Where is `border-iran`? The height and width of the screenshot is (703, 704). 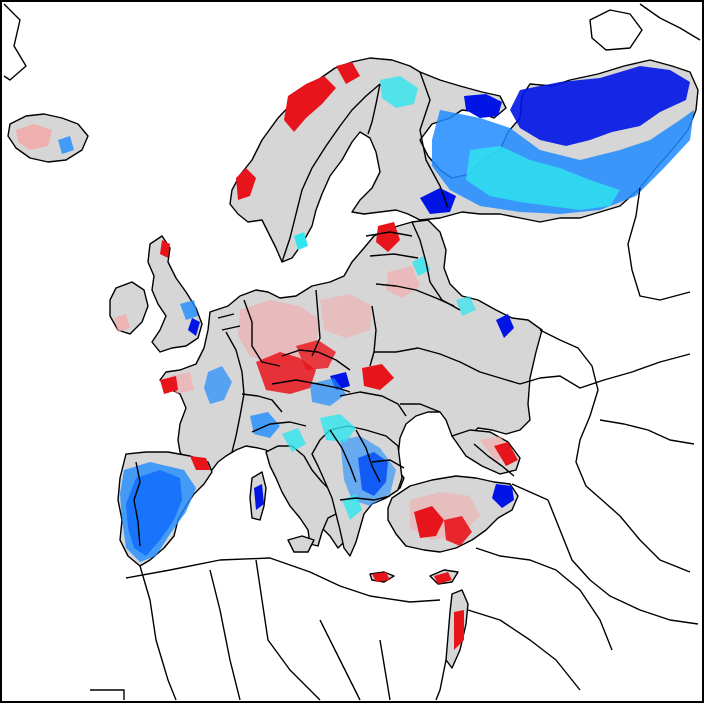 border-iran is located at coordinates (623, 562).